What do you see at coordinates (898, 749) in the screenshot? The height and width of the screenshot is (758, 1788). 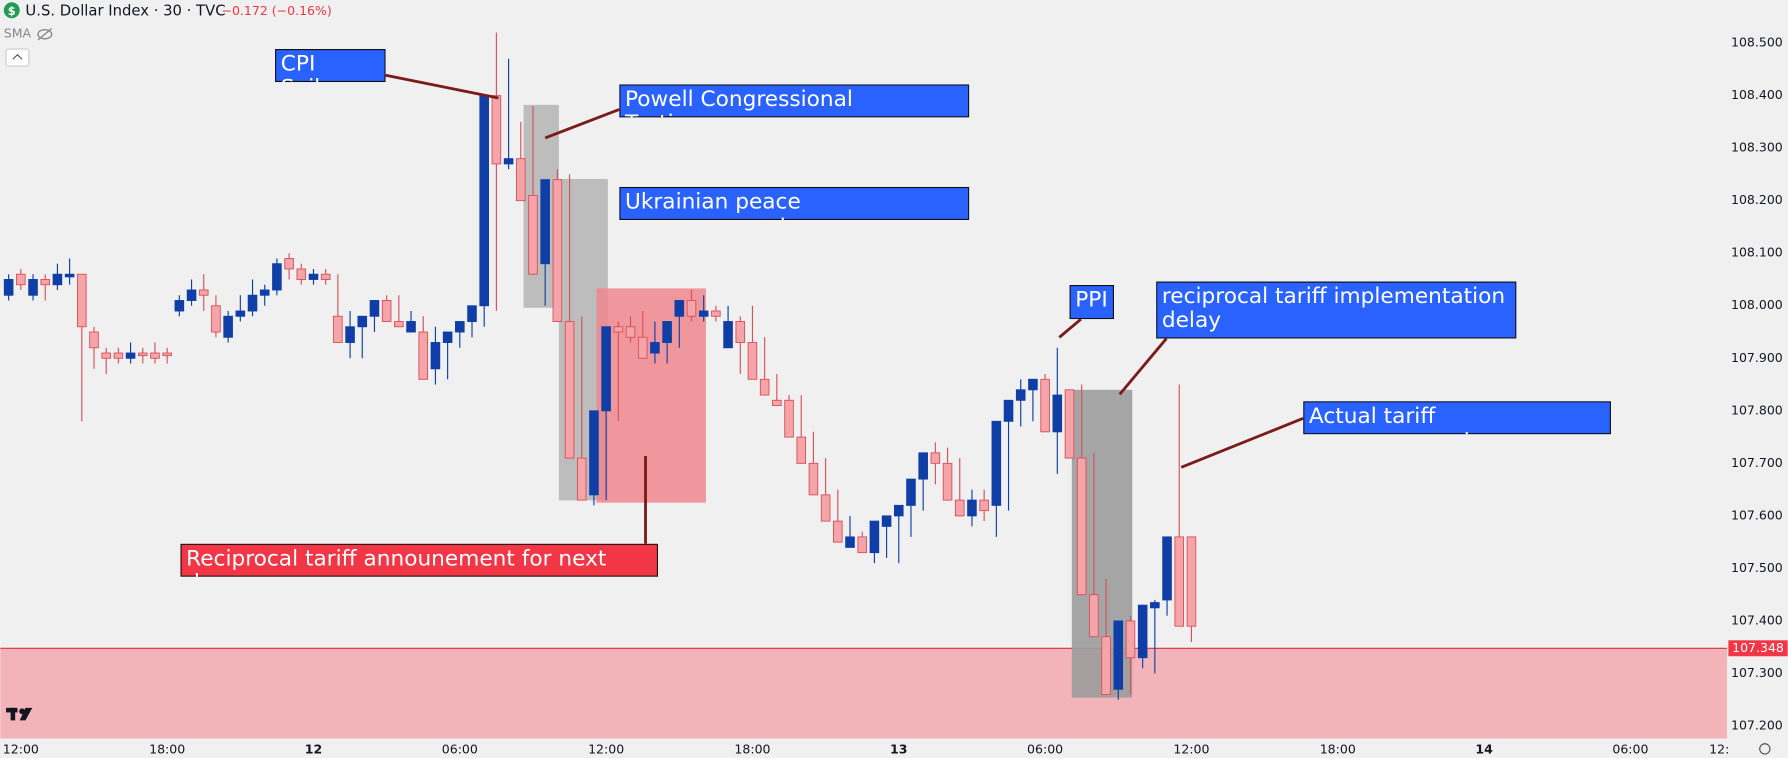 I see `x-tick-label: 13` at bounding box center [898, 749].